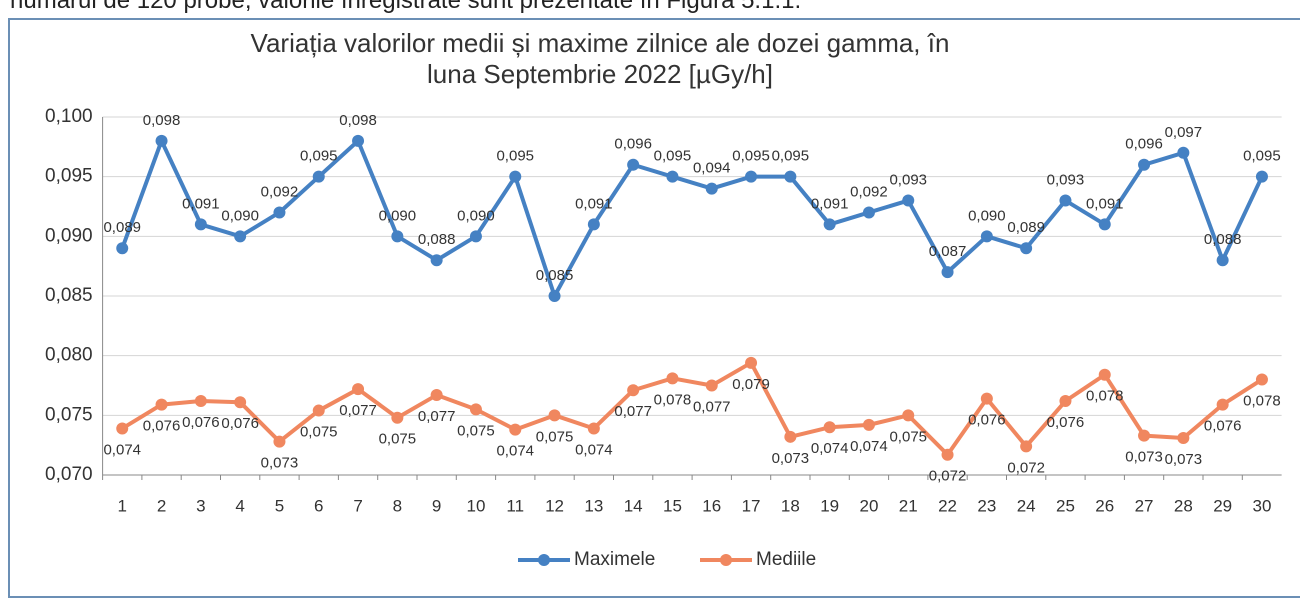  Describe the element at coordinates (318, 505) in the screenshot. I see `x-tick-label: 6` at that location.